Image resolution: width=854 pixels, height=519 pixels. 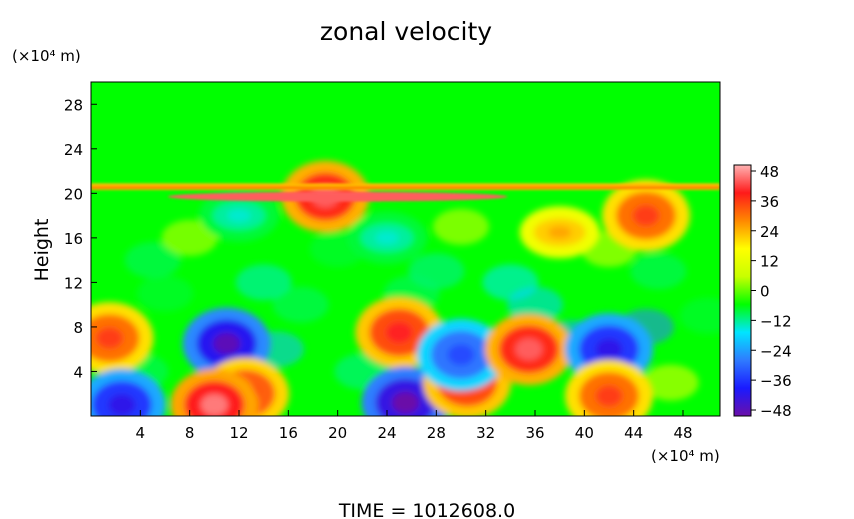 I want to click on band-core, so click(x=405, y=187).